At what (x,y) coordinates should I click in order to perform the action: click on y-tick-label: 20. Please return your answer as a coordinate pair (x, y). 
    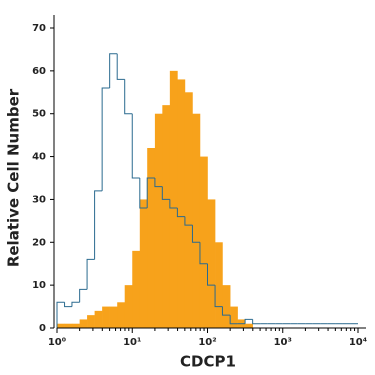
    Looking at the image, I should click on (39, 242).